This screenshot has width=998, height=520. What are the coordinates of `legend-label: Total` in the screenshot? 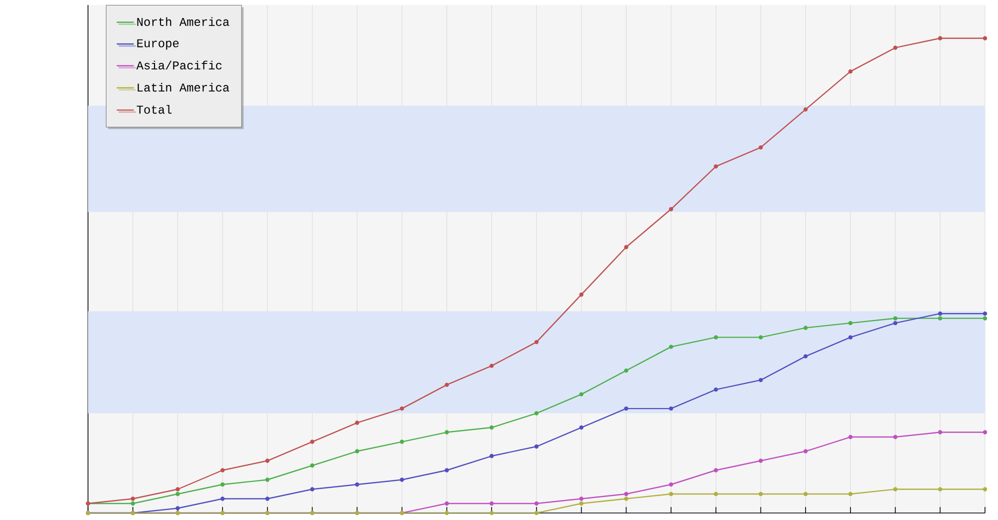 It's located at (154, 109).